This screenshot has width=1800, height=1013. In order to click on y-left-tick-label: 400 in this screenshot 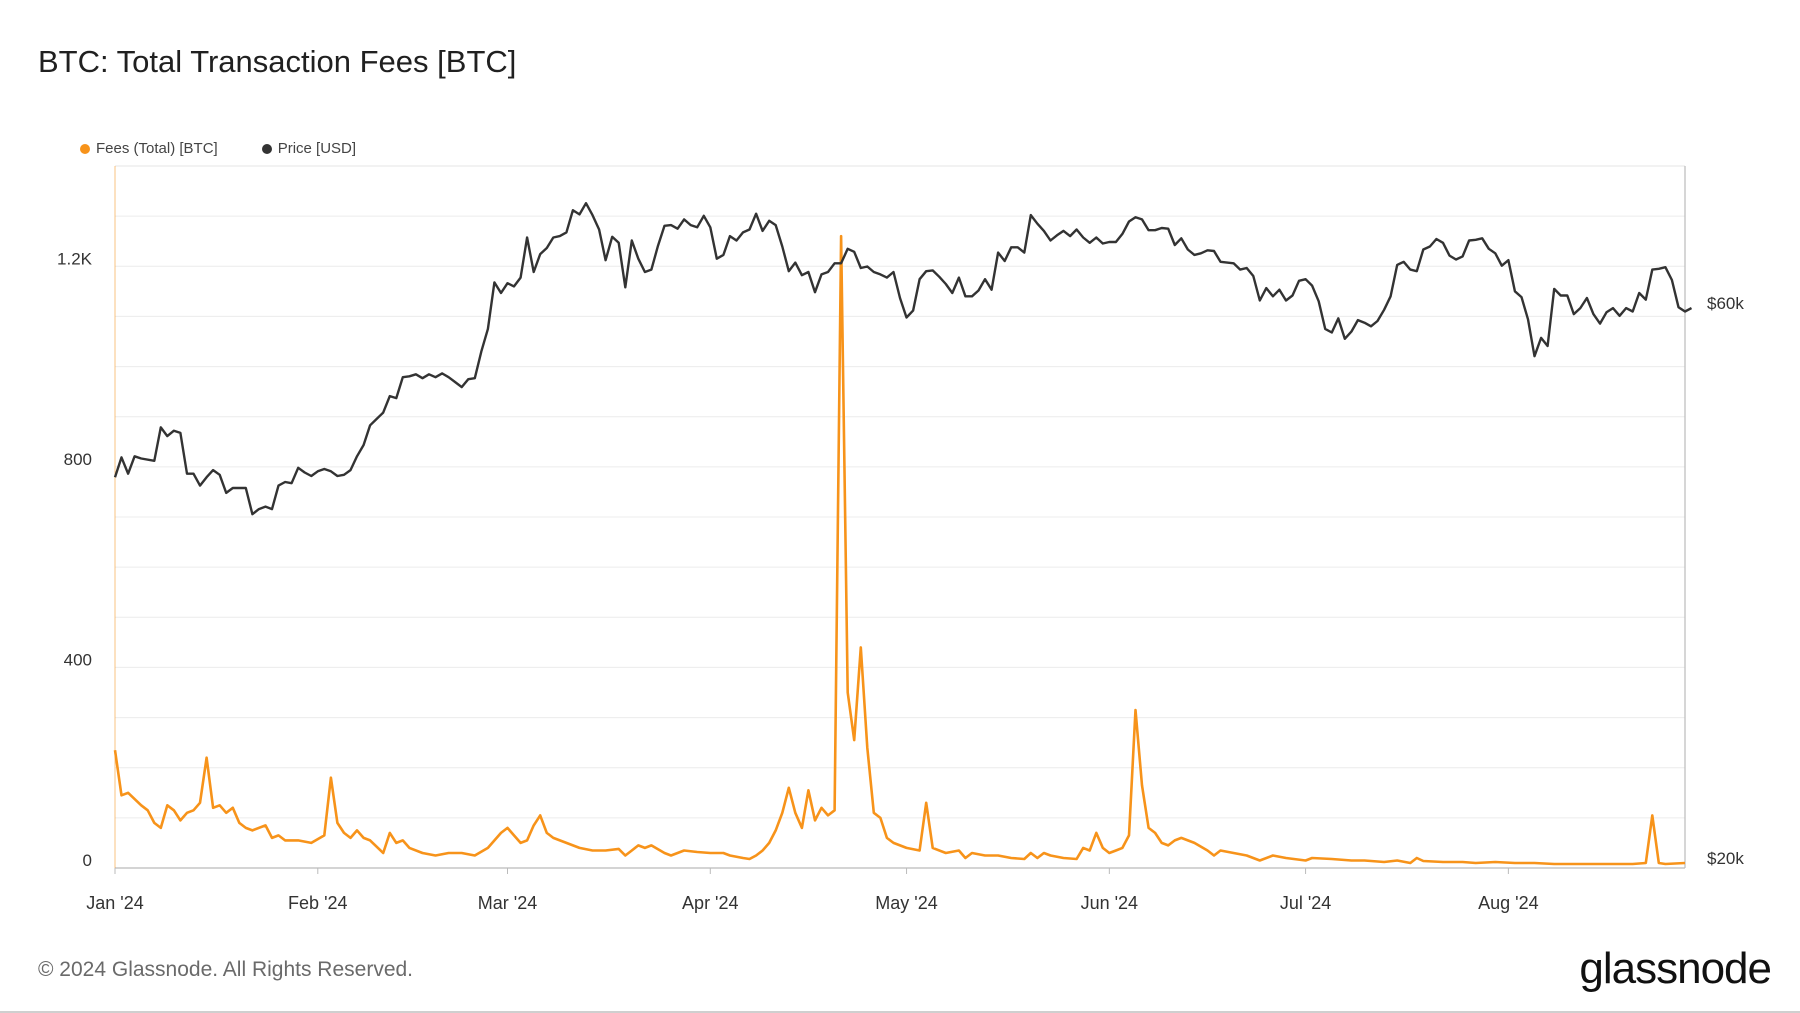, I will do `click(78, 659)`.